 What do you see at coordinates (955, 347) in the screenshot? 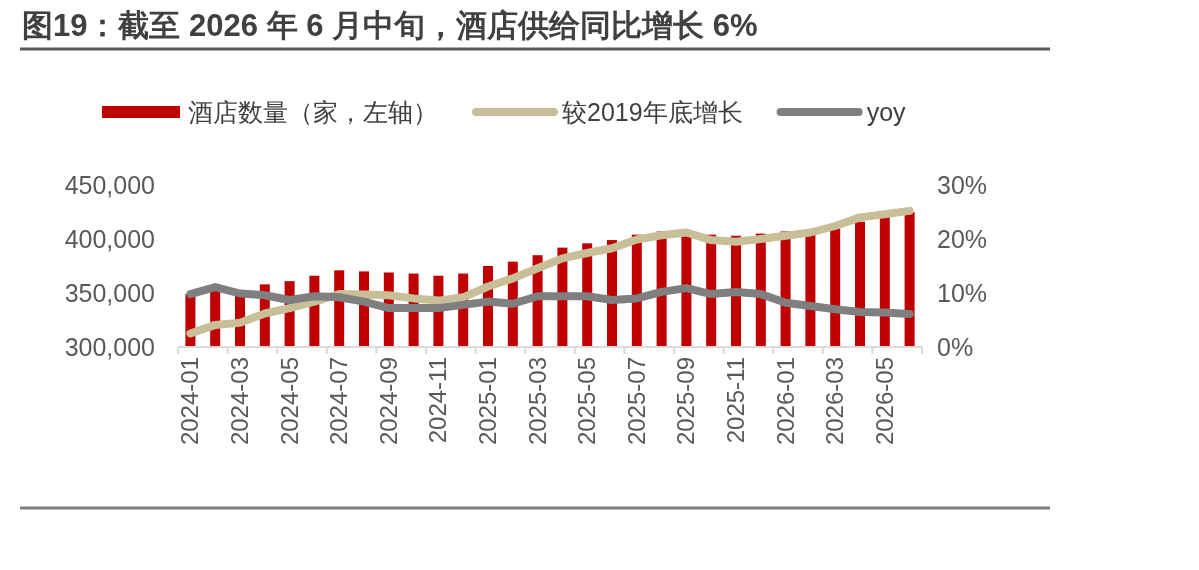
I see `y2-tick-label: 0%` at bounding box center [955, 347].